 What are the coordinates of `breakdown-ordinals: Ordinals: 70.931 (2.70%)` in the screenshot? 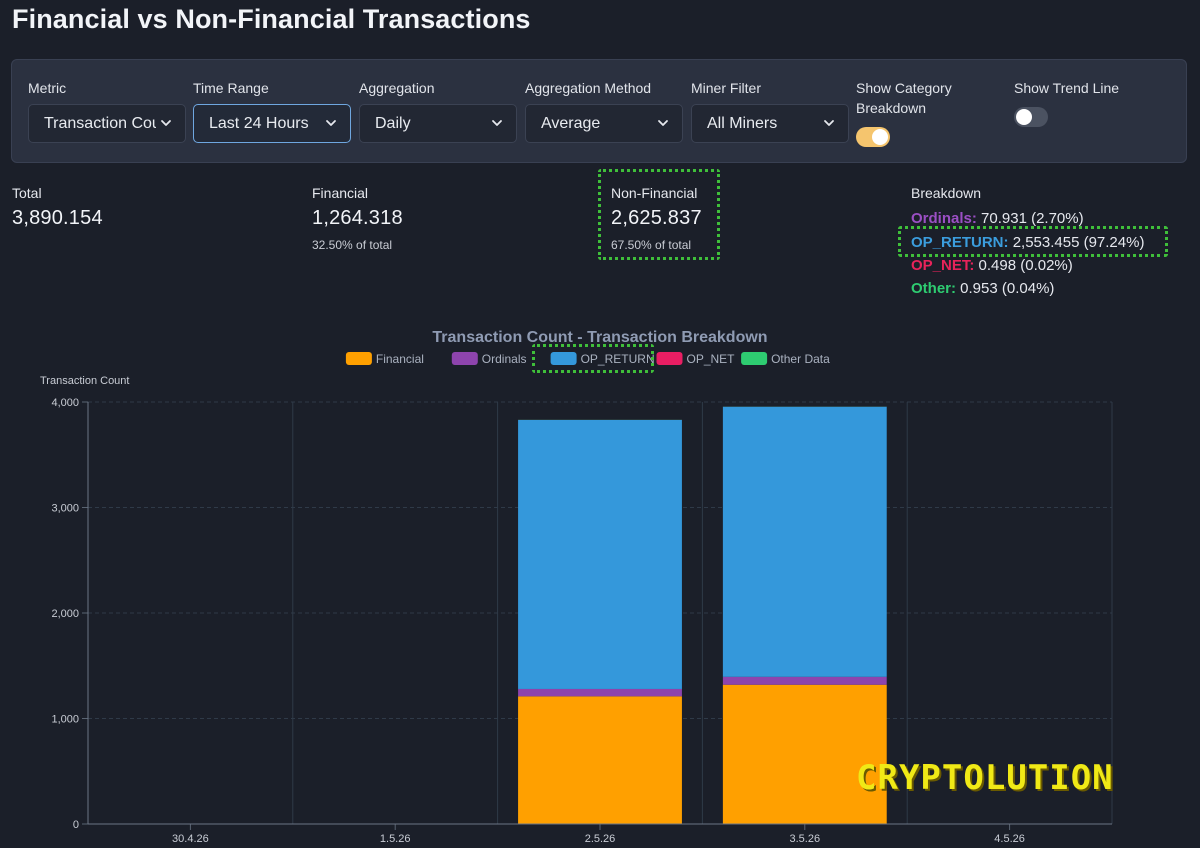 It's located at (997, 218).